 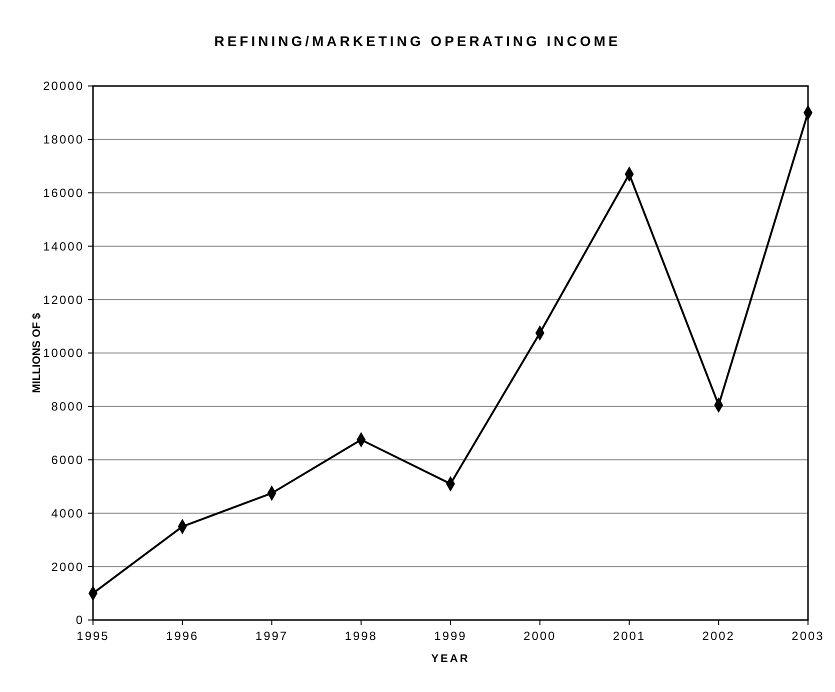 I want to click on x-tick-label: 2002, so click(x=718, y=636).